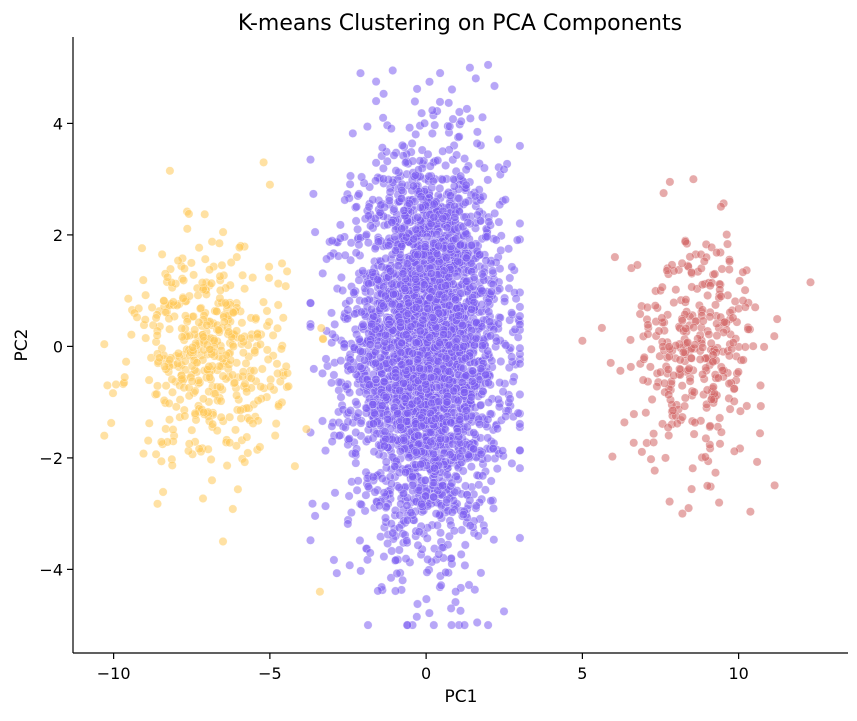  I want to click on x-axis-label: PC1, so click(461, 697).